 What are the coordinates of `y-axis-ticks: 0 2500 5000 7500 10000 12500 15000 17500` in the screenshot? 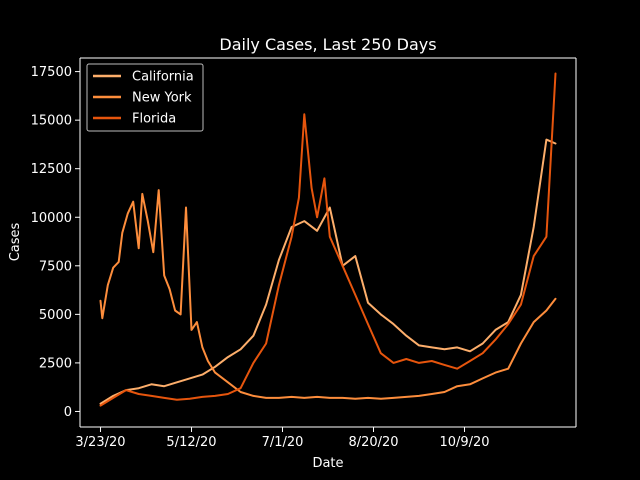 It's located at (55, 242).